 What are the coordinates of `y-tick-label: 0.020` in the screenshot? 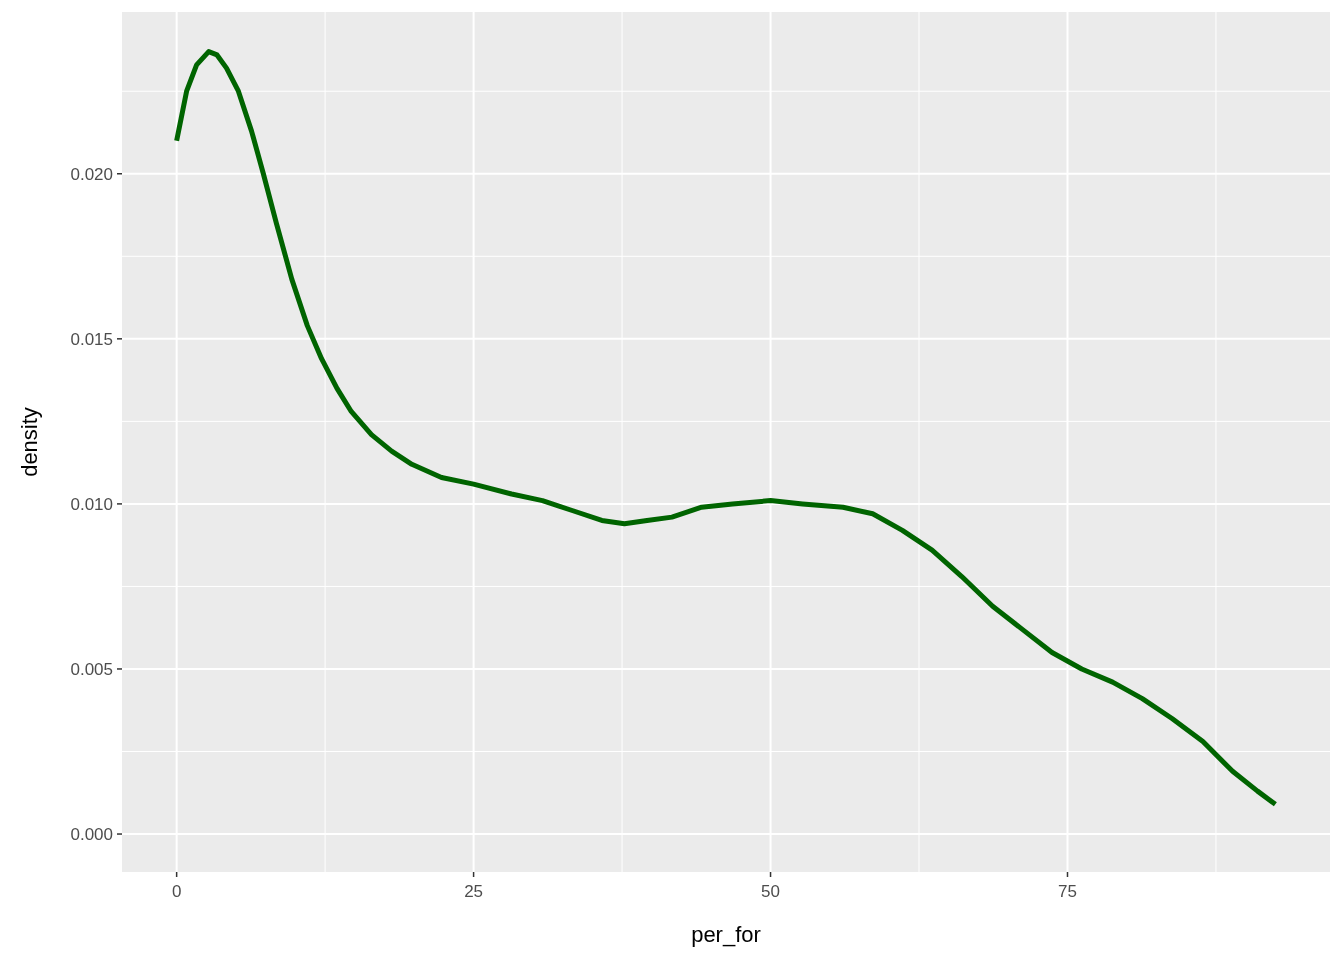 It's located at (91, 174).